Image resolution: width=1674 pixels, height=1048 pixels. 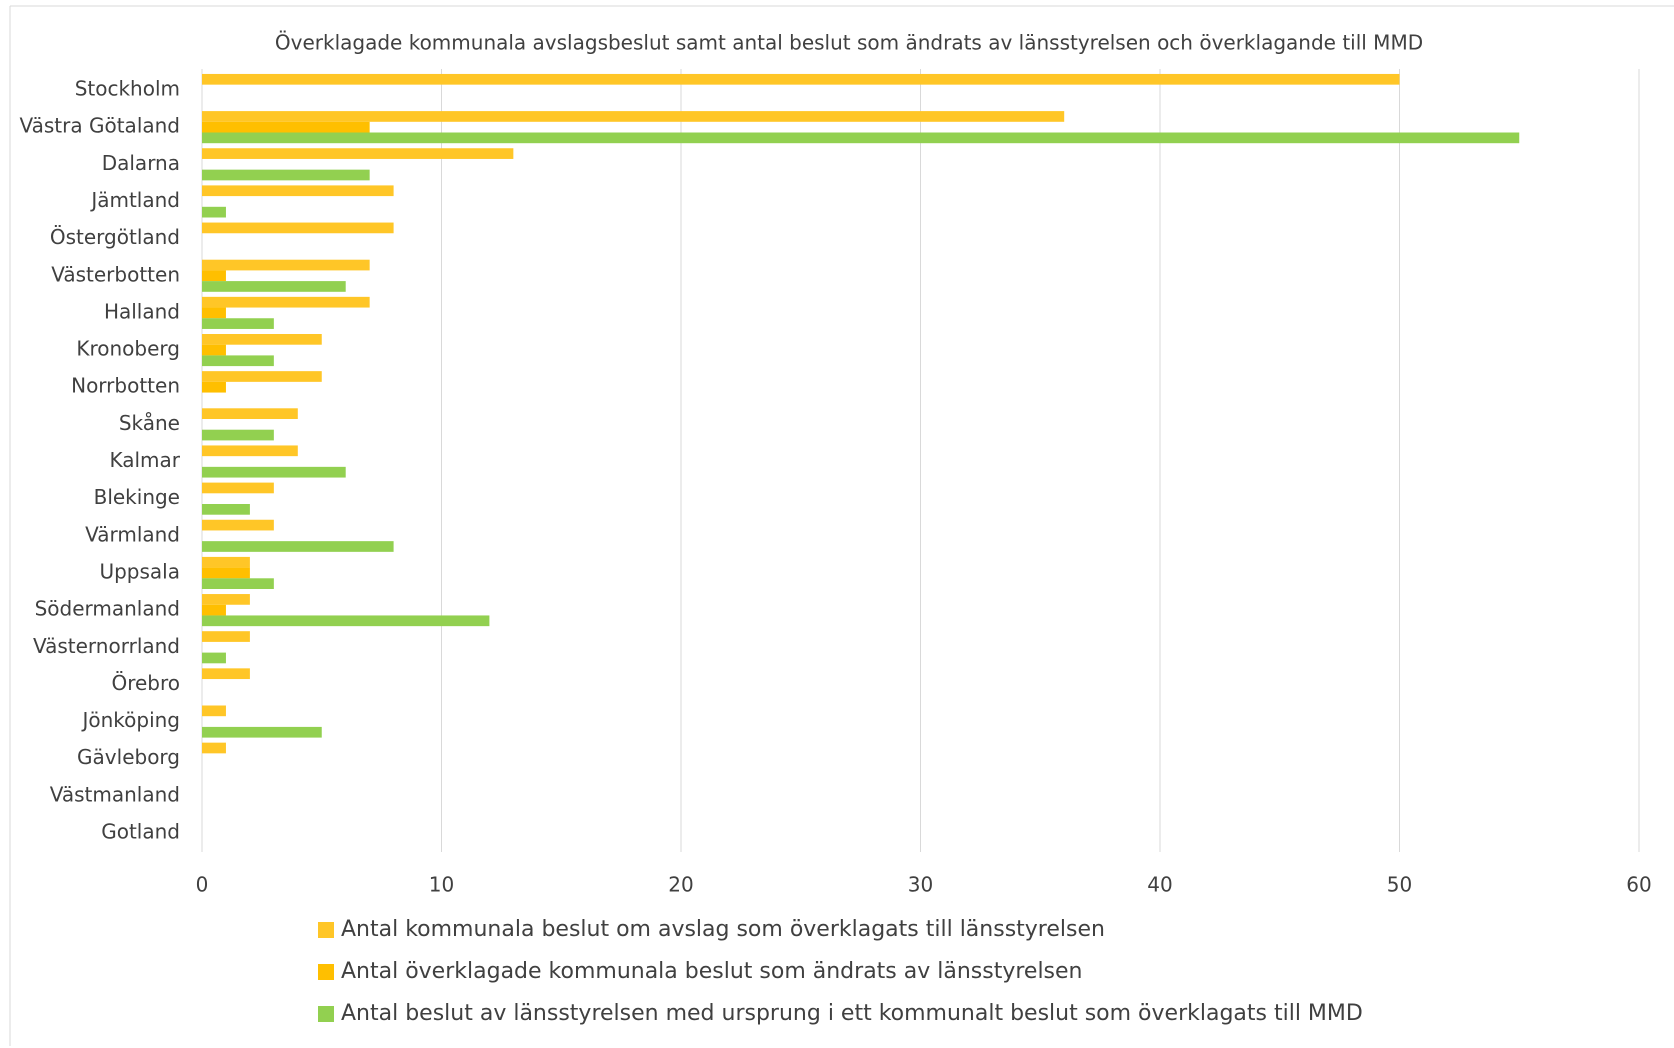 What do you see at coordinates (1638, 885) in the screenshot?
I see `x-tick-label: 60` at bounding box center [1638, 885].